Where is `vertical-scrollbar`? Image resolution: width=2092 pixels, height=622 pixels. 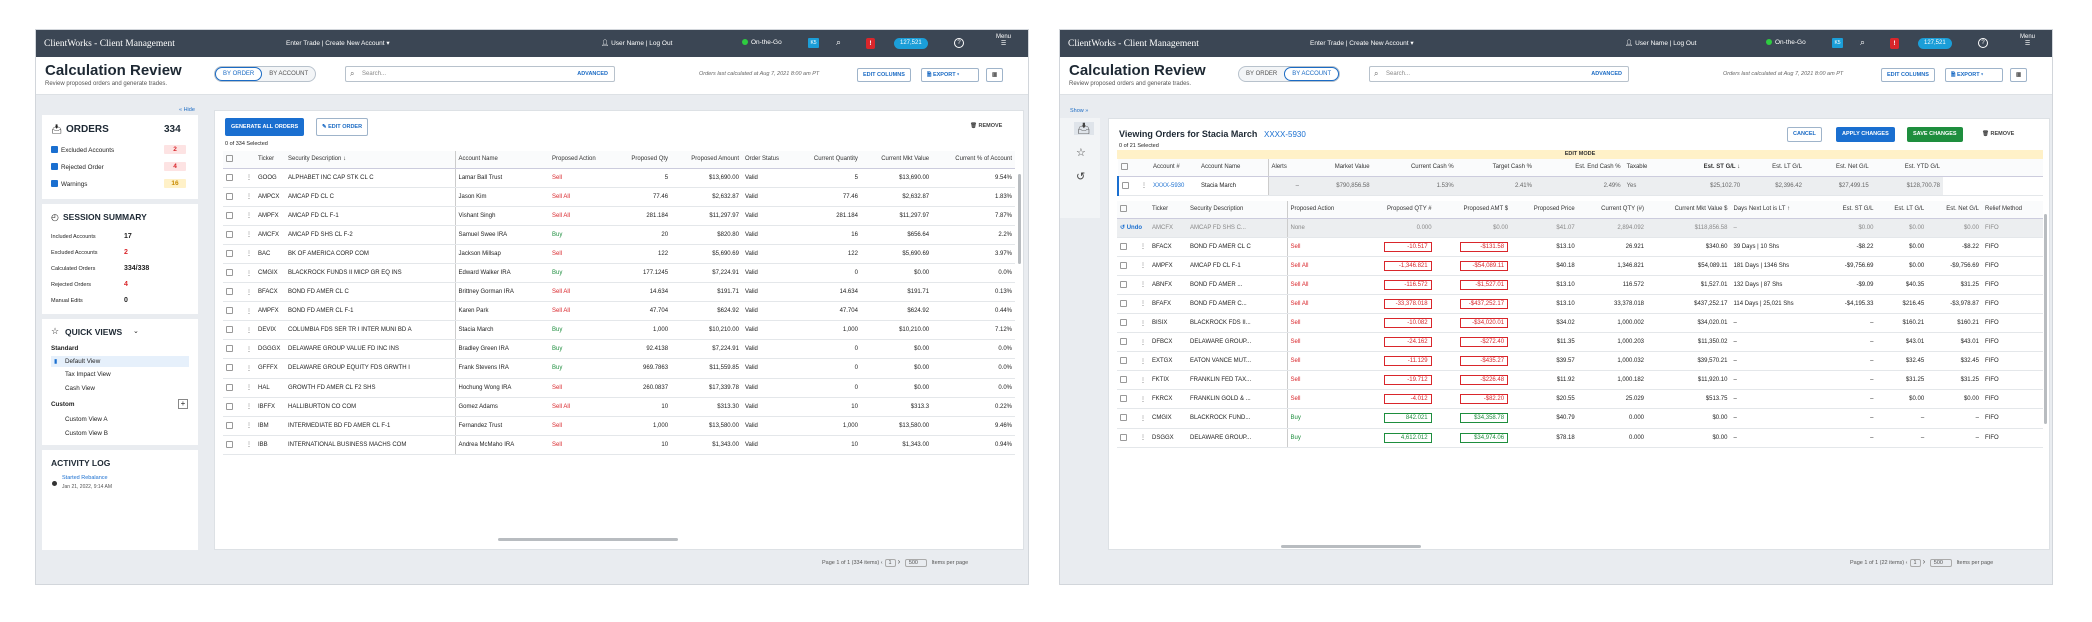 vertical-scrollbar is located at coordinates (2045, 319).